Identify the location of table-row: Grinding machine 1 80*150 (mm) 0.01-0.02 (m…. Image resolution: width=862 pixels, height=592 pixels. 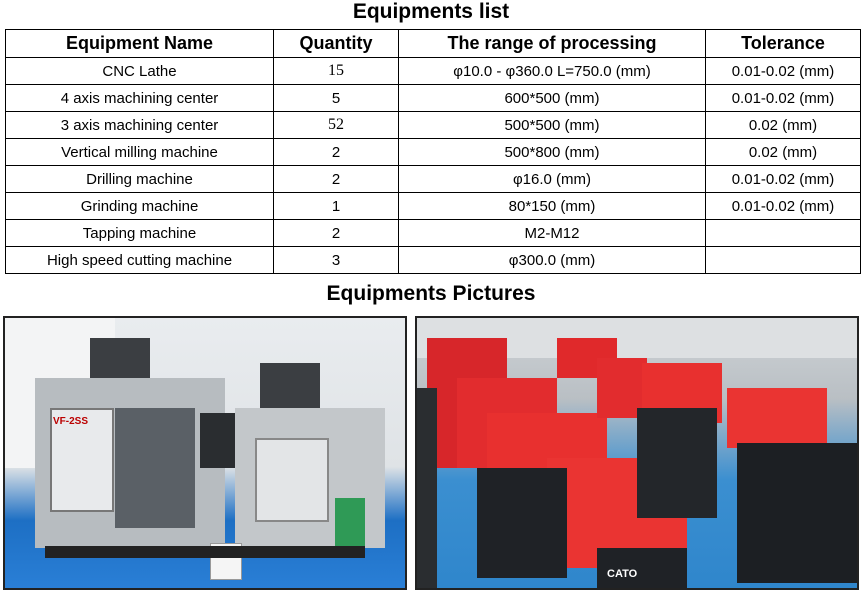
(433, 206).